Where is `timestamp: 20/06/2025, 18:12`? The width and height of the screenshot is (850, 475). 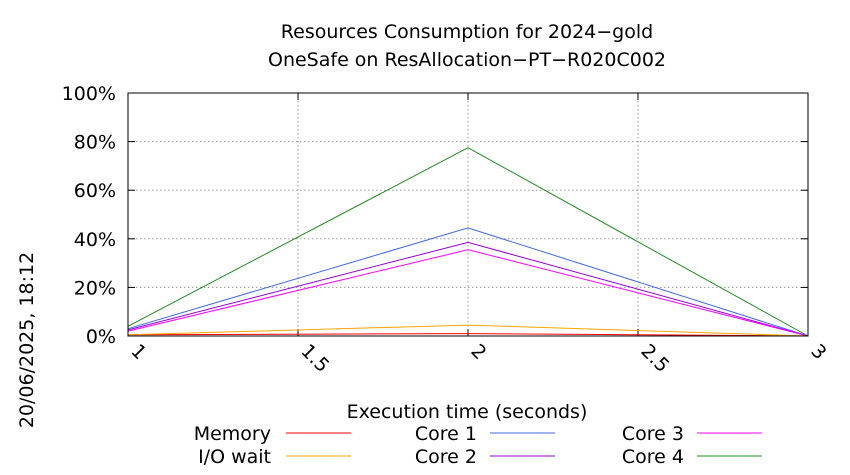 timestamp: 20/06/2025, 18:12 is located at coordinates (27, 340).